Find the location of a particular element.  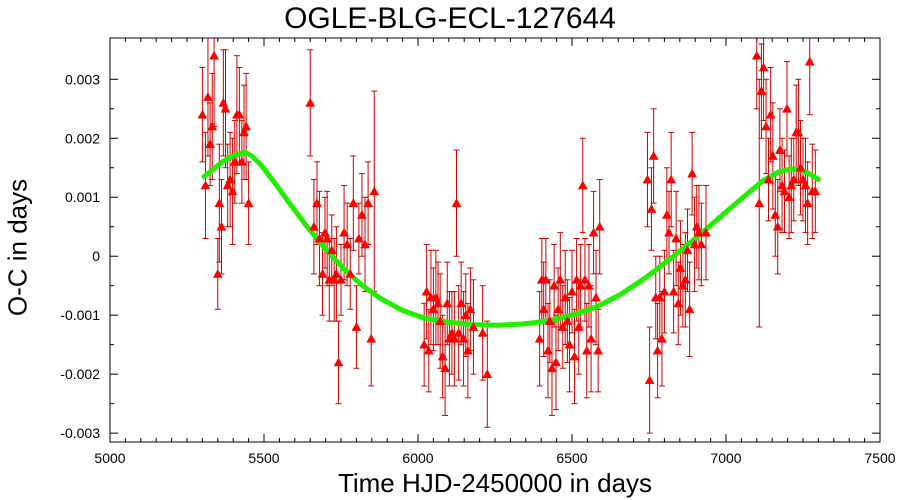

y-tick-label: -0.002 is located at coordinates (80, 374).